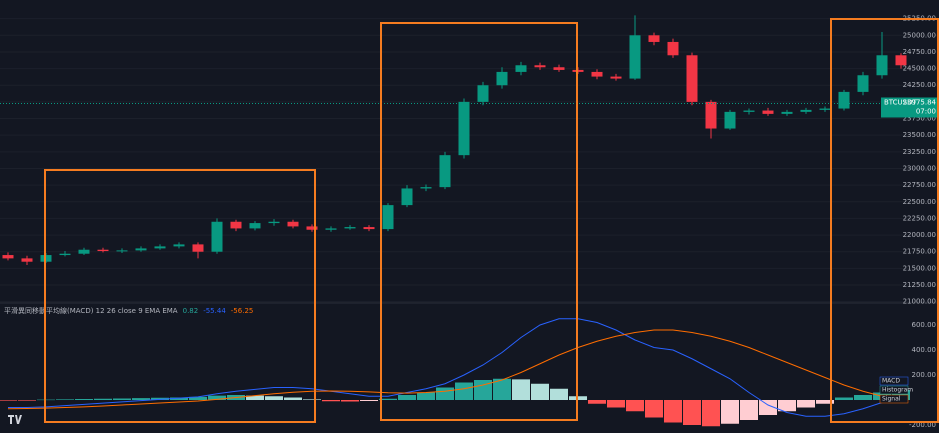  Describe the element at coordinates (919, 285) in the screenshot. I see `y-tick-label: 21250.00` at that location.